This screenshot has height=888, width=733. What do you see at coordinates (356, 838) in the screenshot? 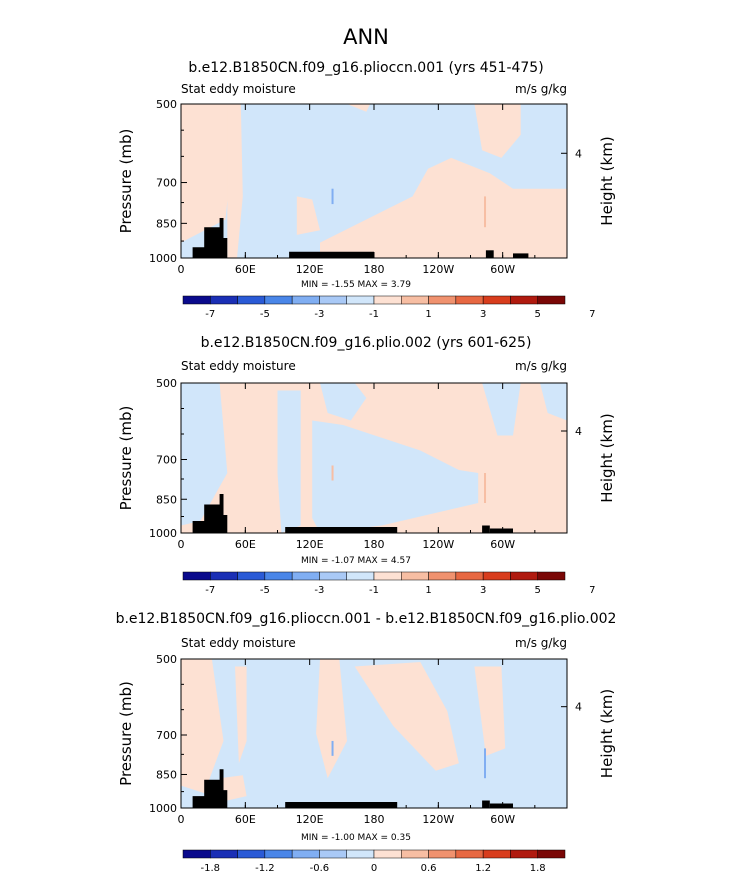
I see `min-max-stats: MIN = -1.00 MAX = 0.35` at bounding box center [356, 838].